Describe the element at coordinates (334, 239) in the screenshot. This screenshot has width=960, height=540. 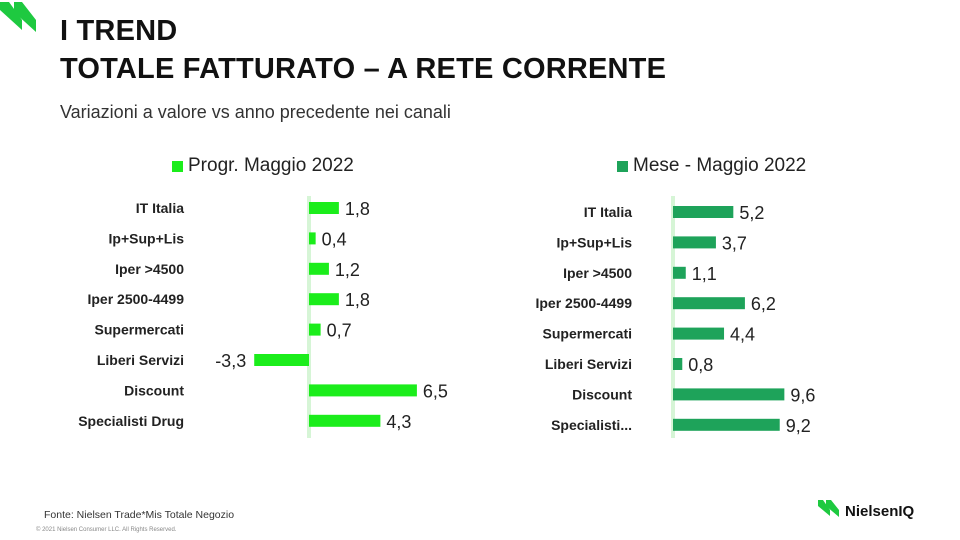
I see `left-data-label: 0,4` at that location.